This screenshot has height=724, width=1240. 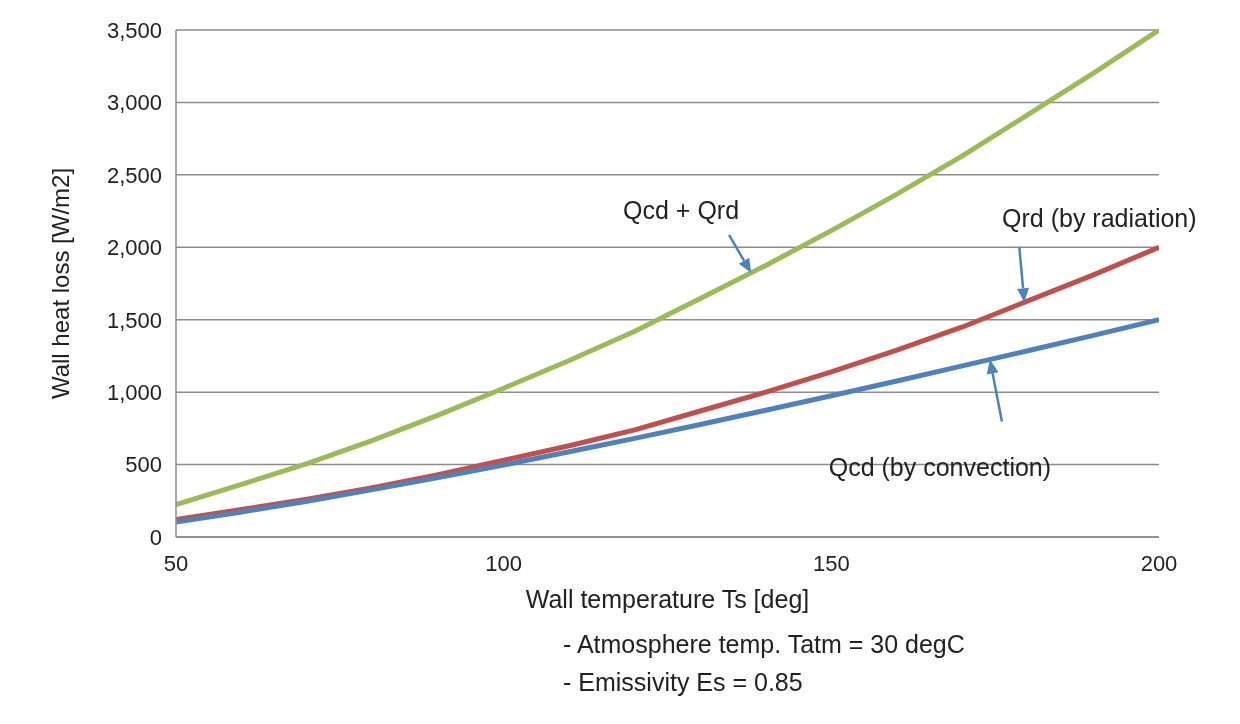 I want to click on text: - Atmosphere temp. Tatm = 30 degC, so click(x=764, y=644).